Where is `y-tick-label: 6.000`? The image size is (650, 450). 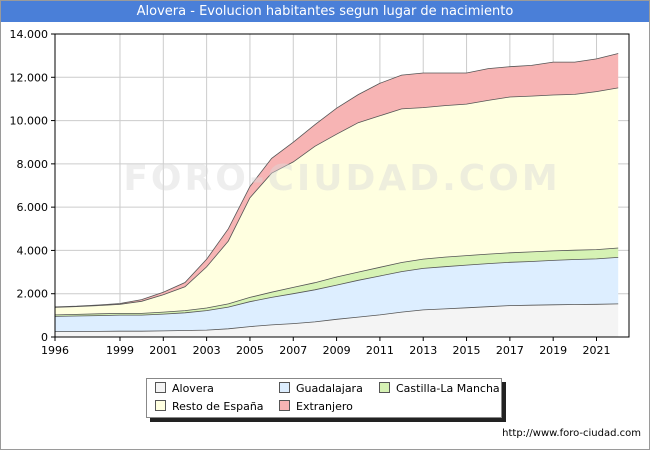
y-tick-label: 6.000 is located at coordinates (33, 207).